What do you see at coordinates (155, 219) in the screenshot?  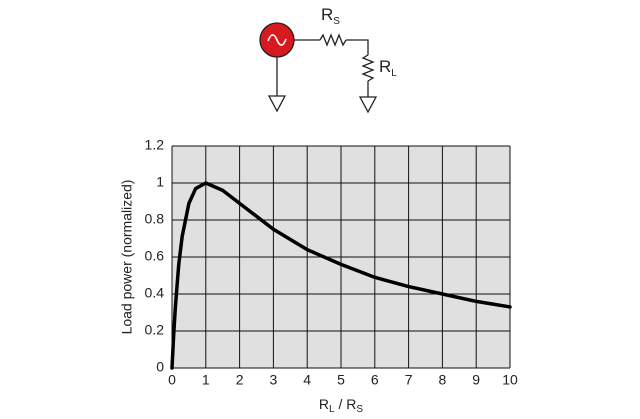 I see `y-tick-label: 0.8` at bounding box center [155, 219].